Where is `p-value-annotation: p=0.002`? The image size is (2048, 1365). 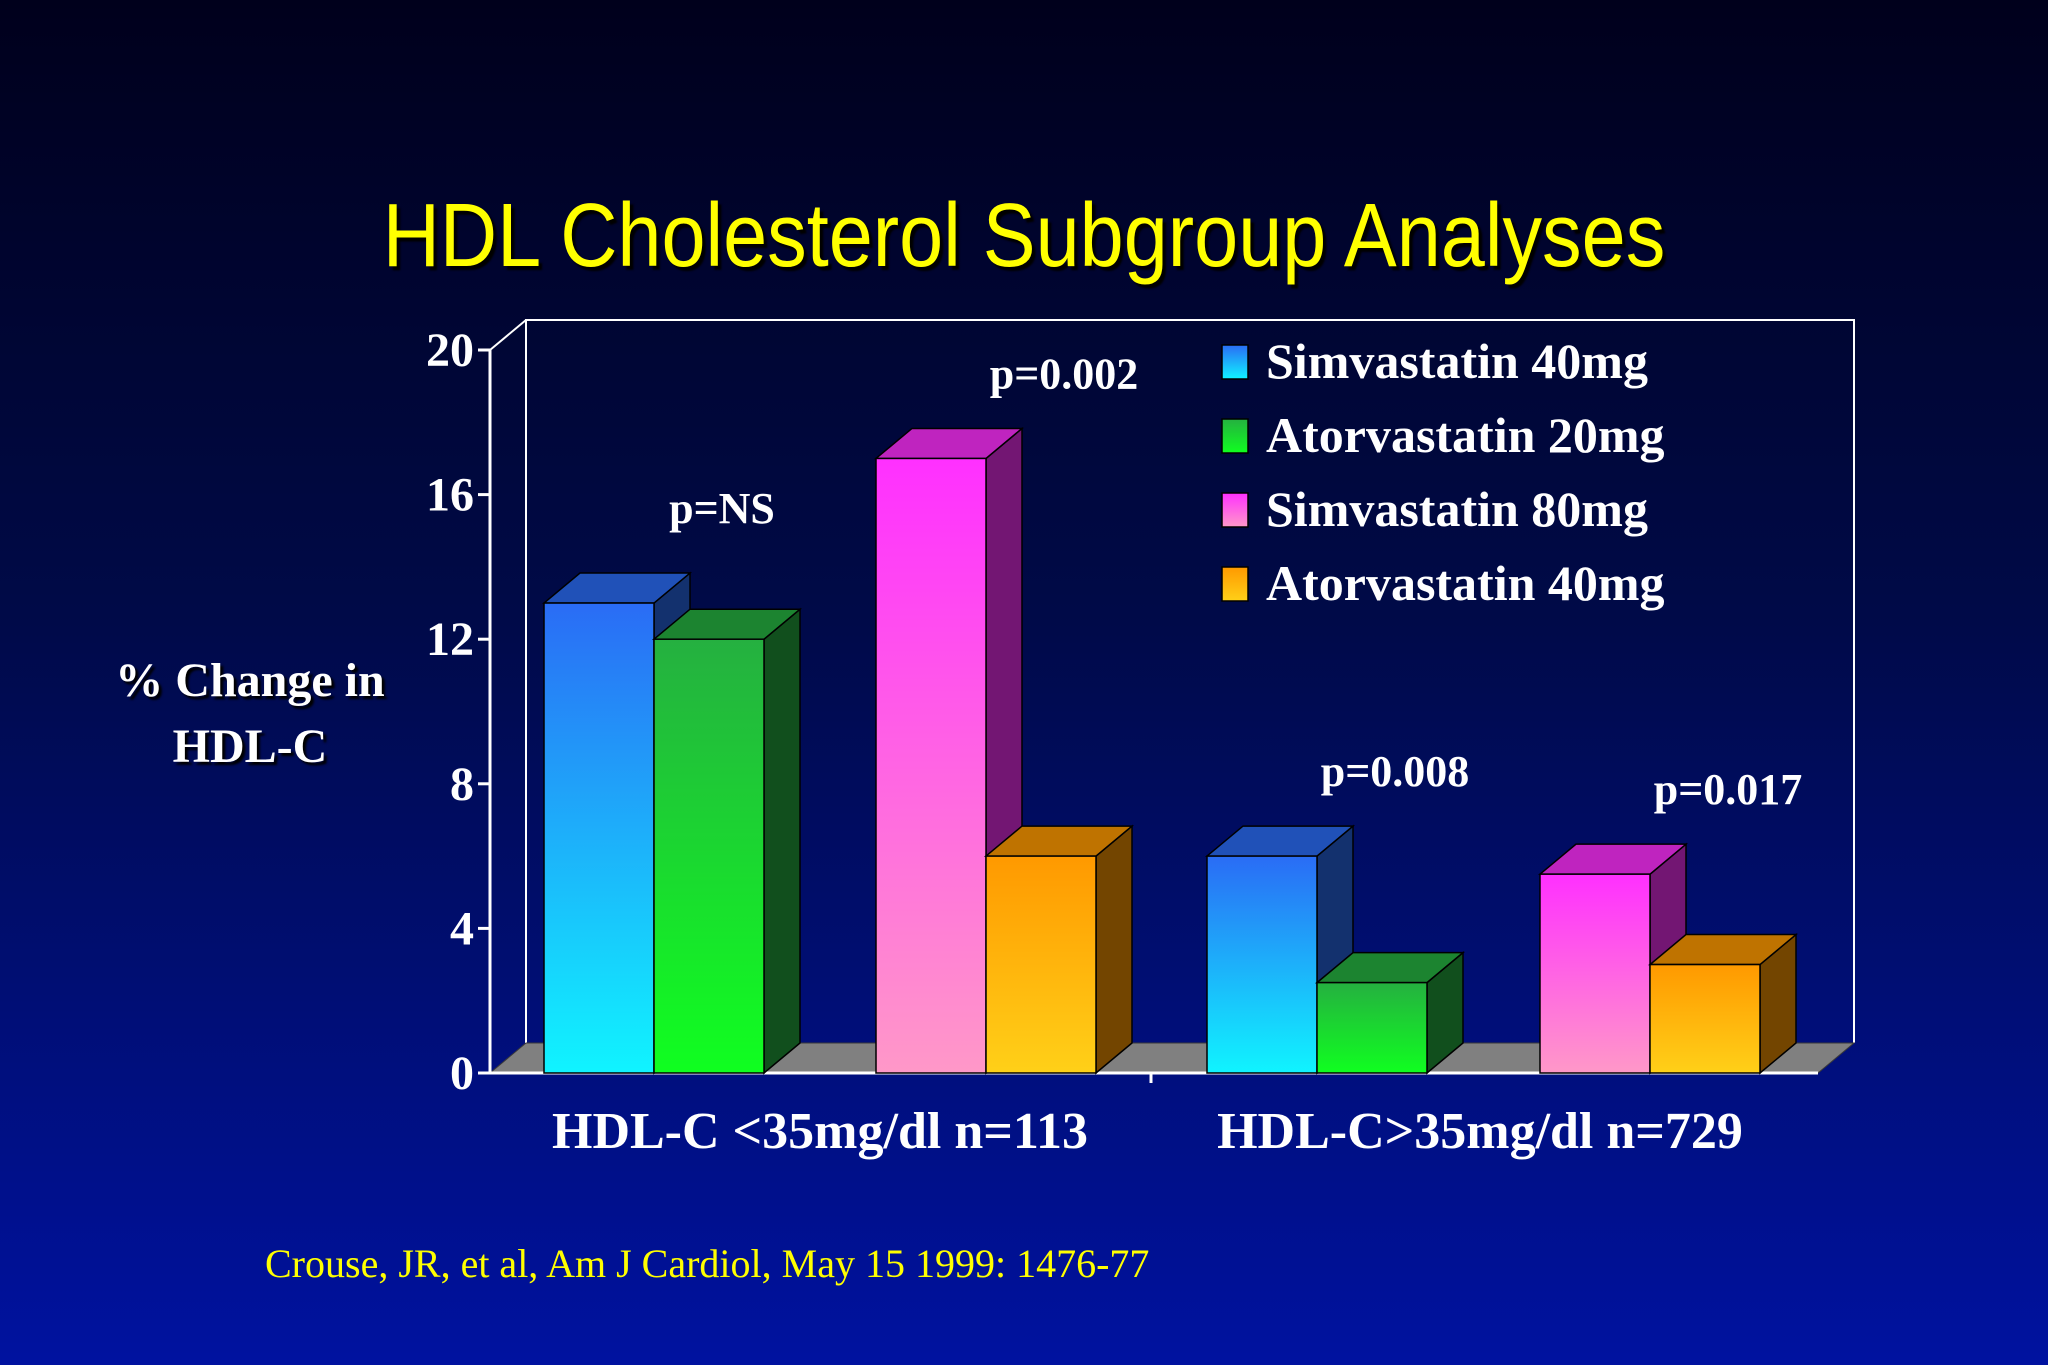
p-value-annotation: p=0.002 is located at coordinates (1064, 373).